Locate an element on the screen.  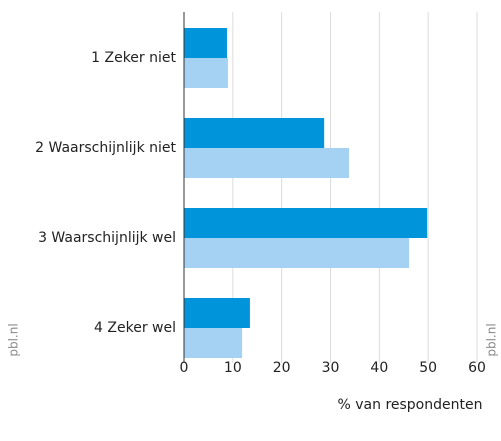
x-tick-label: 40 is located at coordinates (379, 368).